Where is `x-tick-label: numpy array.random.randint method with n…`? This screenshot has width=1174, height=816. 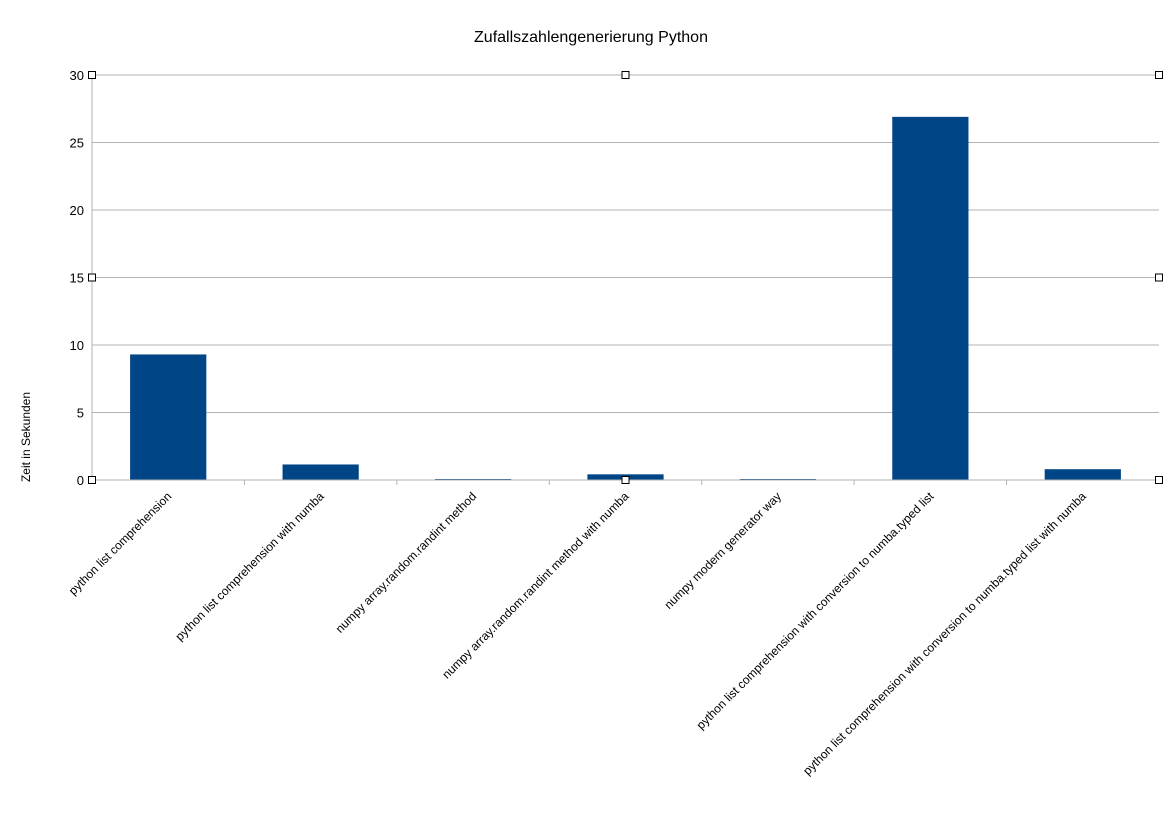
x-tick-label: numpy array.random.randint method with n… is located at coordinates (535, 585).